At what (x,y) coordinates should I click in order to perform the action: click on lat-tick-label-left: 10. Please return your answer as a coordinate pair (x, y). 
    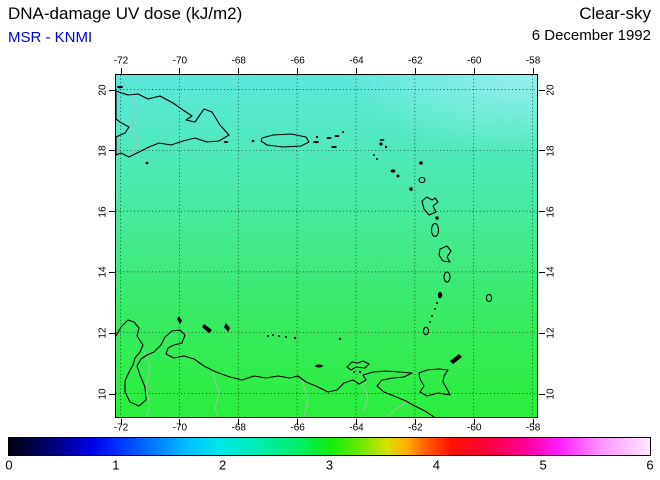
    Looking at the image, I should click on (103, 394).